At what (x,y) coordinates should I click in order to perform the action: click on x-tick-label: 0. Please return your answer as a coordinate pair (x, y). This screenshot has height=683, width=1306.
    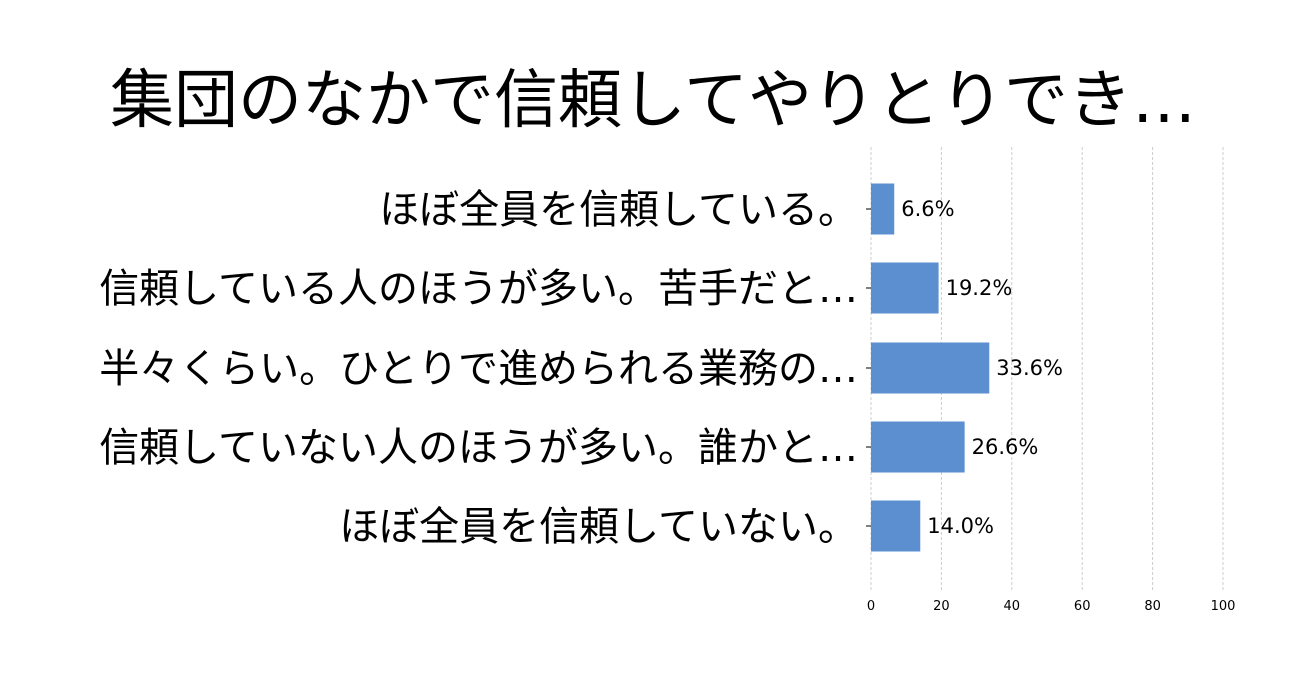
    Looking at the image, I should click on (871, 606).